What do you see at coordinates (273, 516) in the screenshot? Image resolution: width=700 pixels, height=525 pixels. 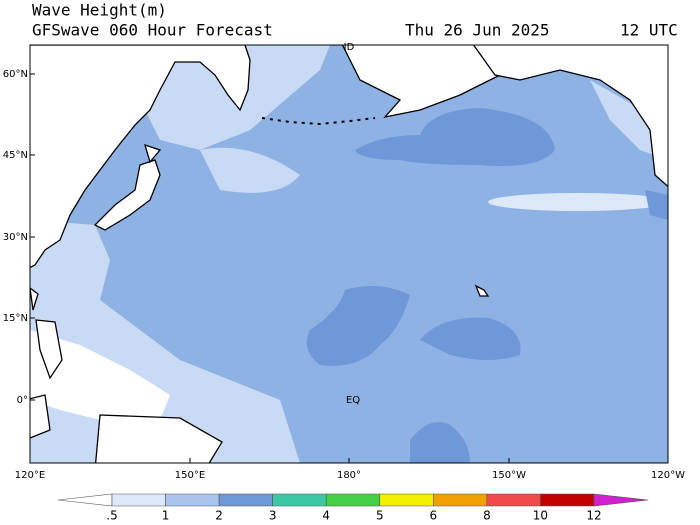 I see `colorbar-label: 3` at bounding box center [273, 516].